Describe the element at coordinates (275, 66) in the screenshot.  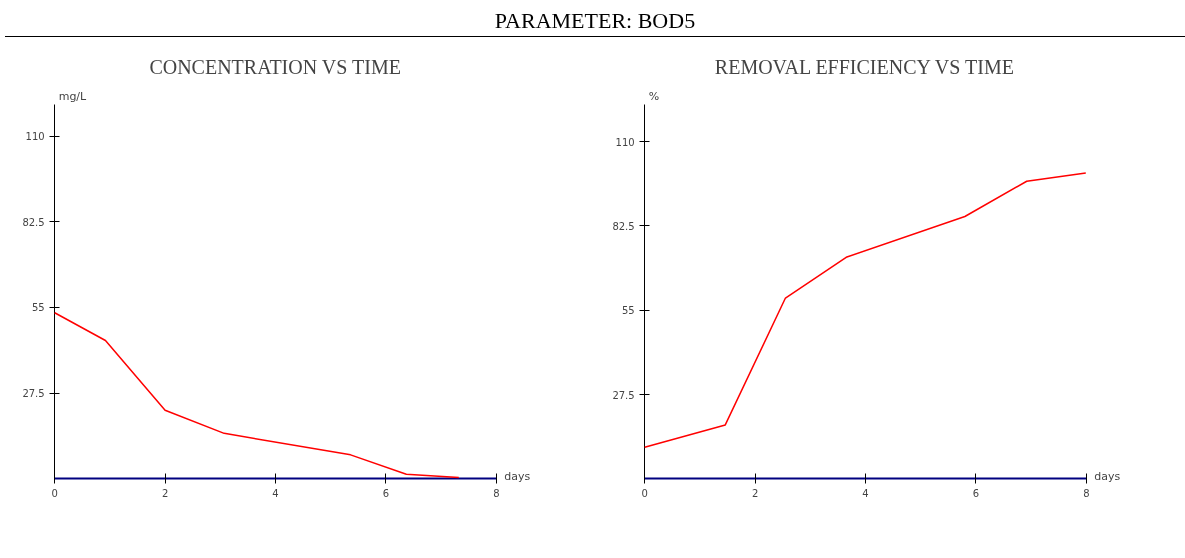
I see `chart-title: CONCENTRATION VS TIME` at that location.